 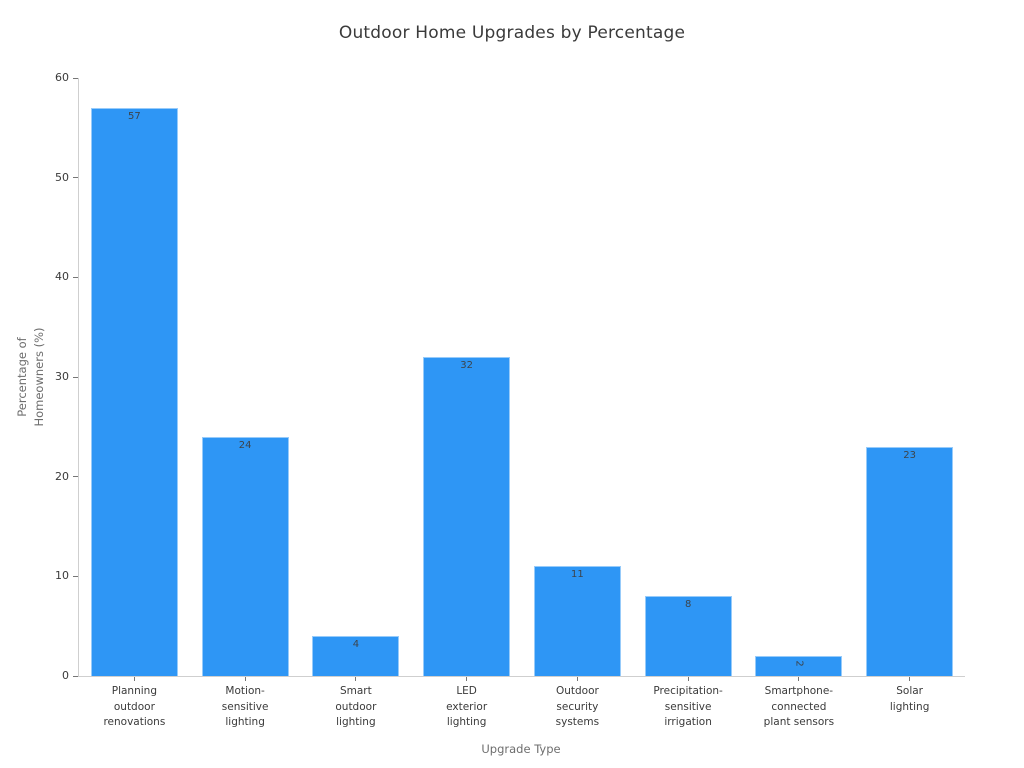 What do you see at coordinates (799, 377) in the screenshot?
I see `bar-slot: 2` at bounding box center [799, 377].